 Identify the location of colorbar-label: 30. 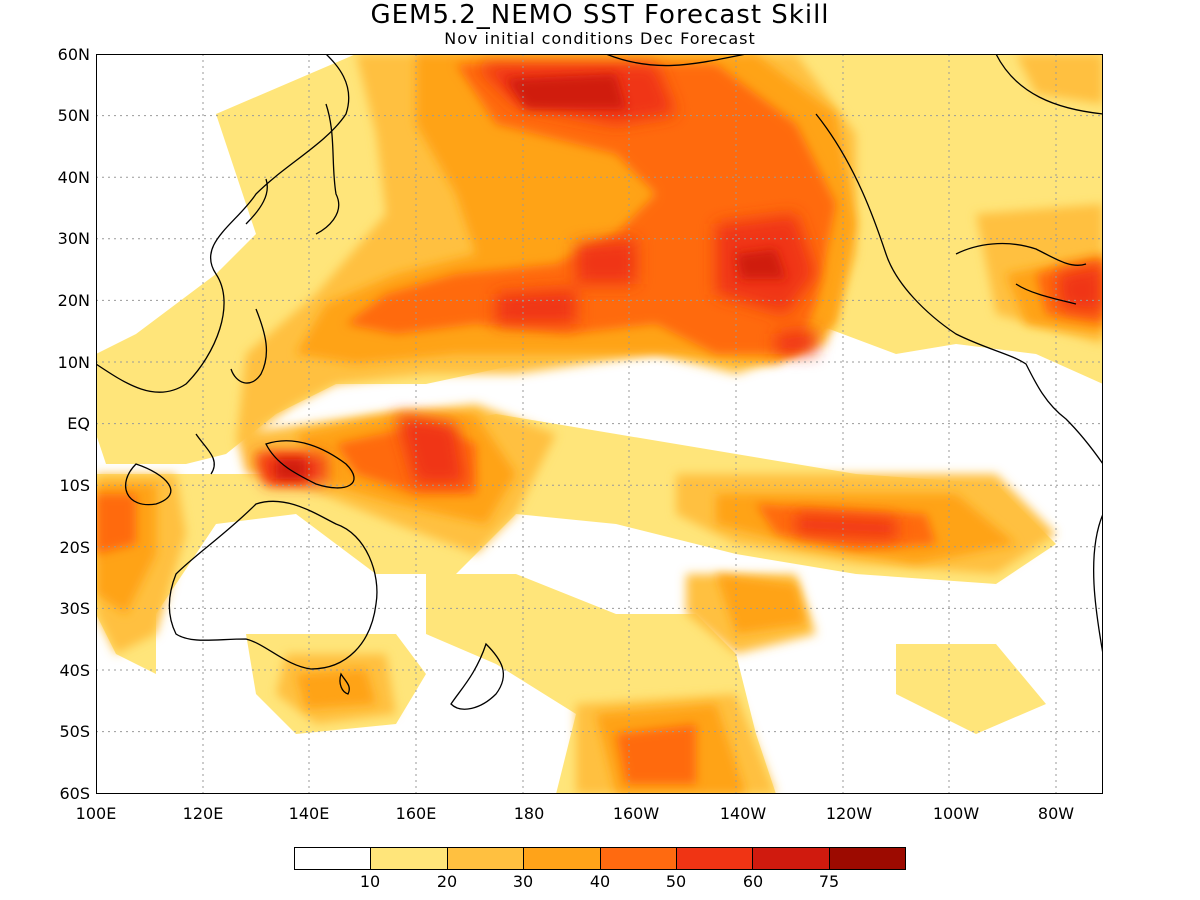
(523, 881).